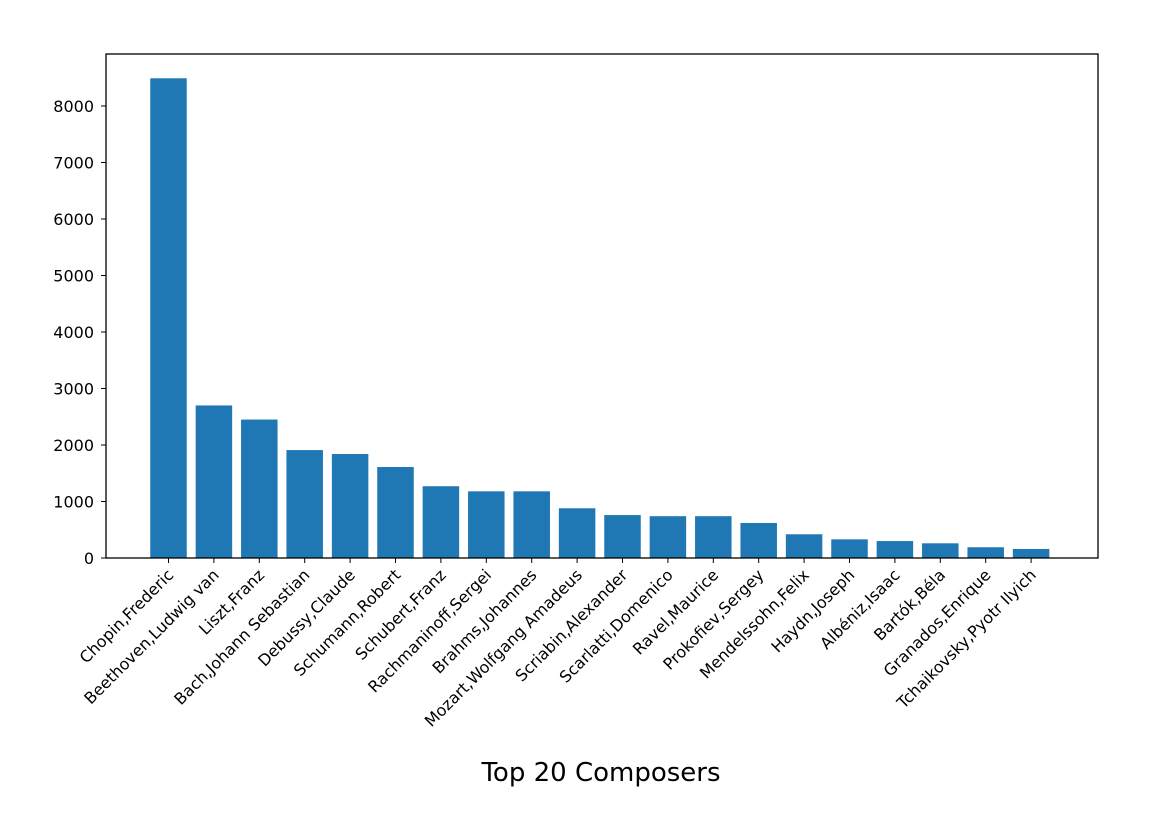 Image resolution: width=1168 pixels, height=828 pixels. Describe the element at coordinates (73, 219) in the screenshot. I see `y-tick-label: 6000` at that location.